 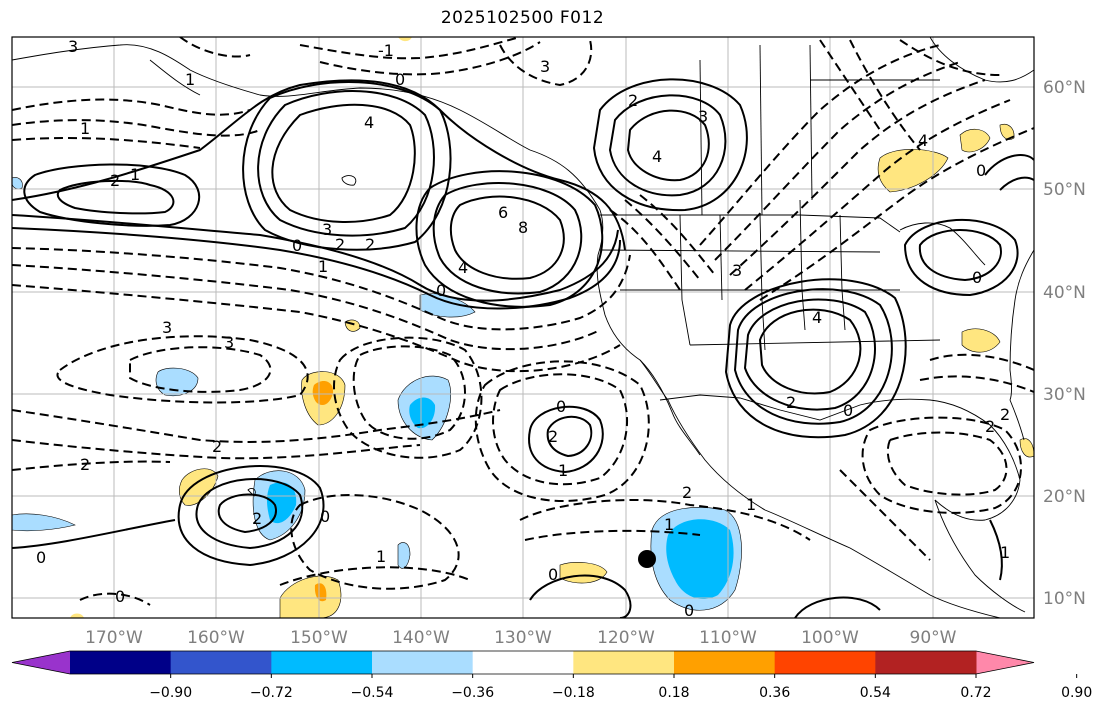 I want to click on colorbar, so click(x=523, y=662).